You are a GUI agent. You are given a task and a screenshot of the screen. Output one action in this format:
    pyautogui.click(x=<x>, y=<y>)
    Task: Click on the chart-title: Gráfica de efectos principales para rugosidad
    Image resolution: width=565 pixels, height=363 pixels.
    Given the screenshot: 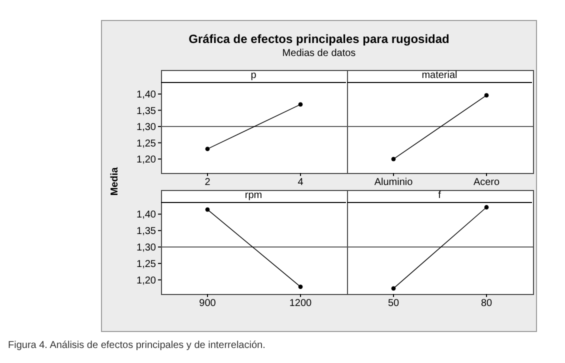 What is the action you would take?
    pyautogui.click(x=319, y=39)
    